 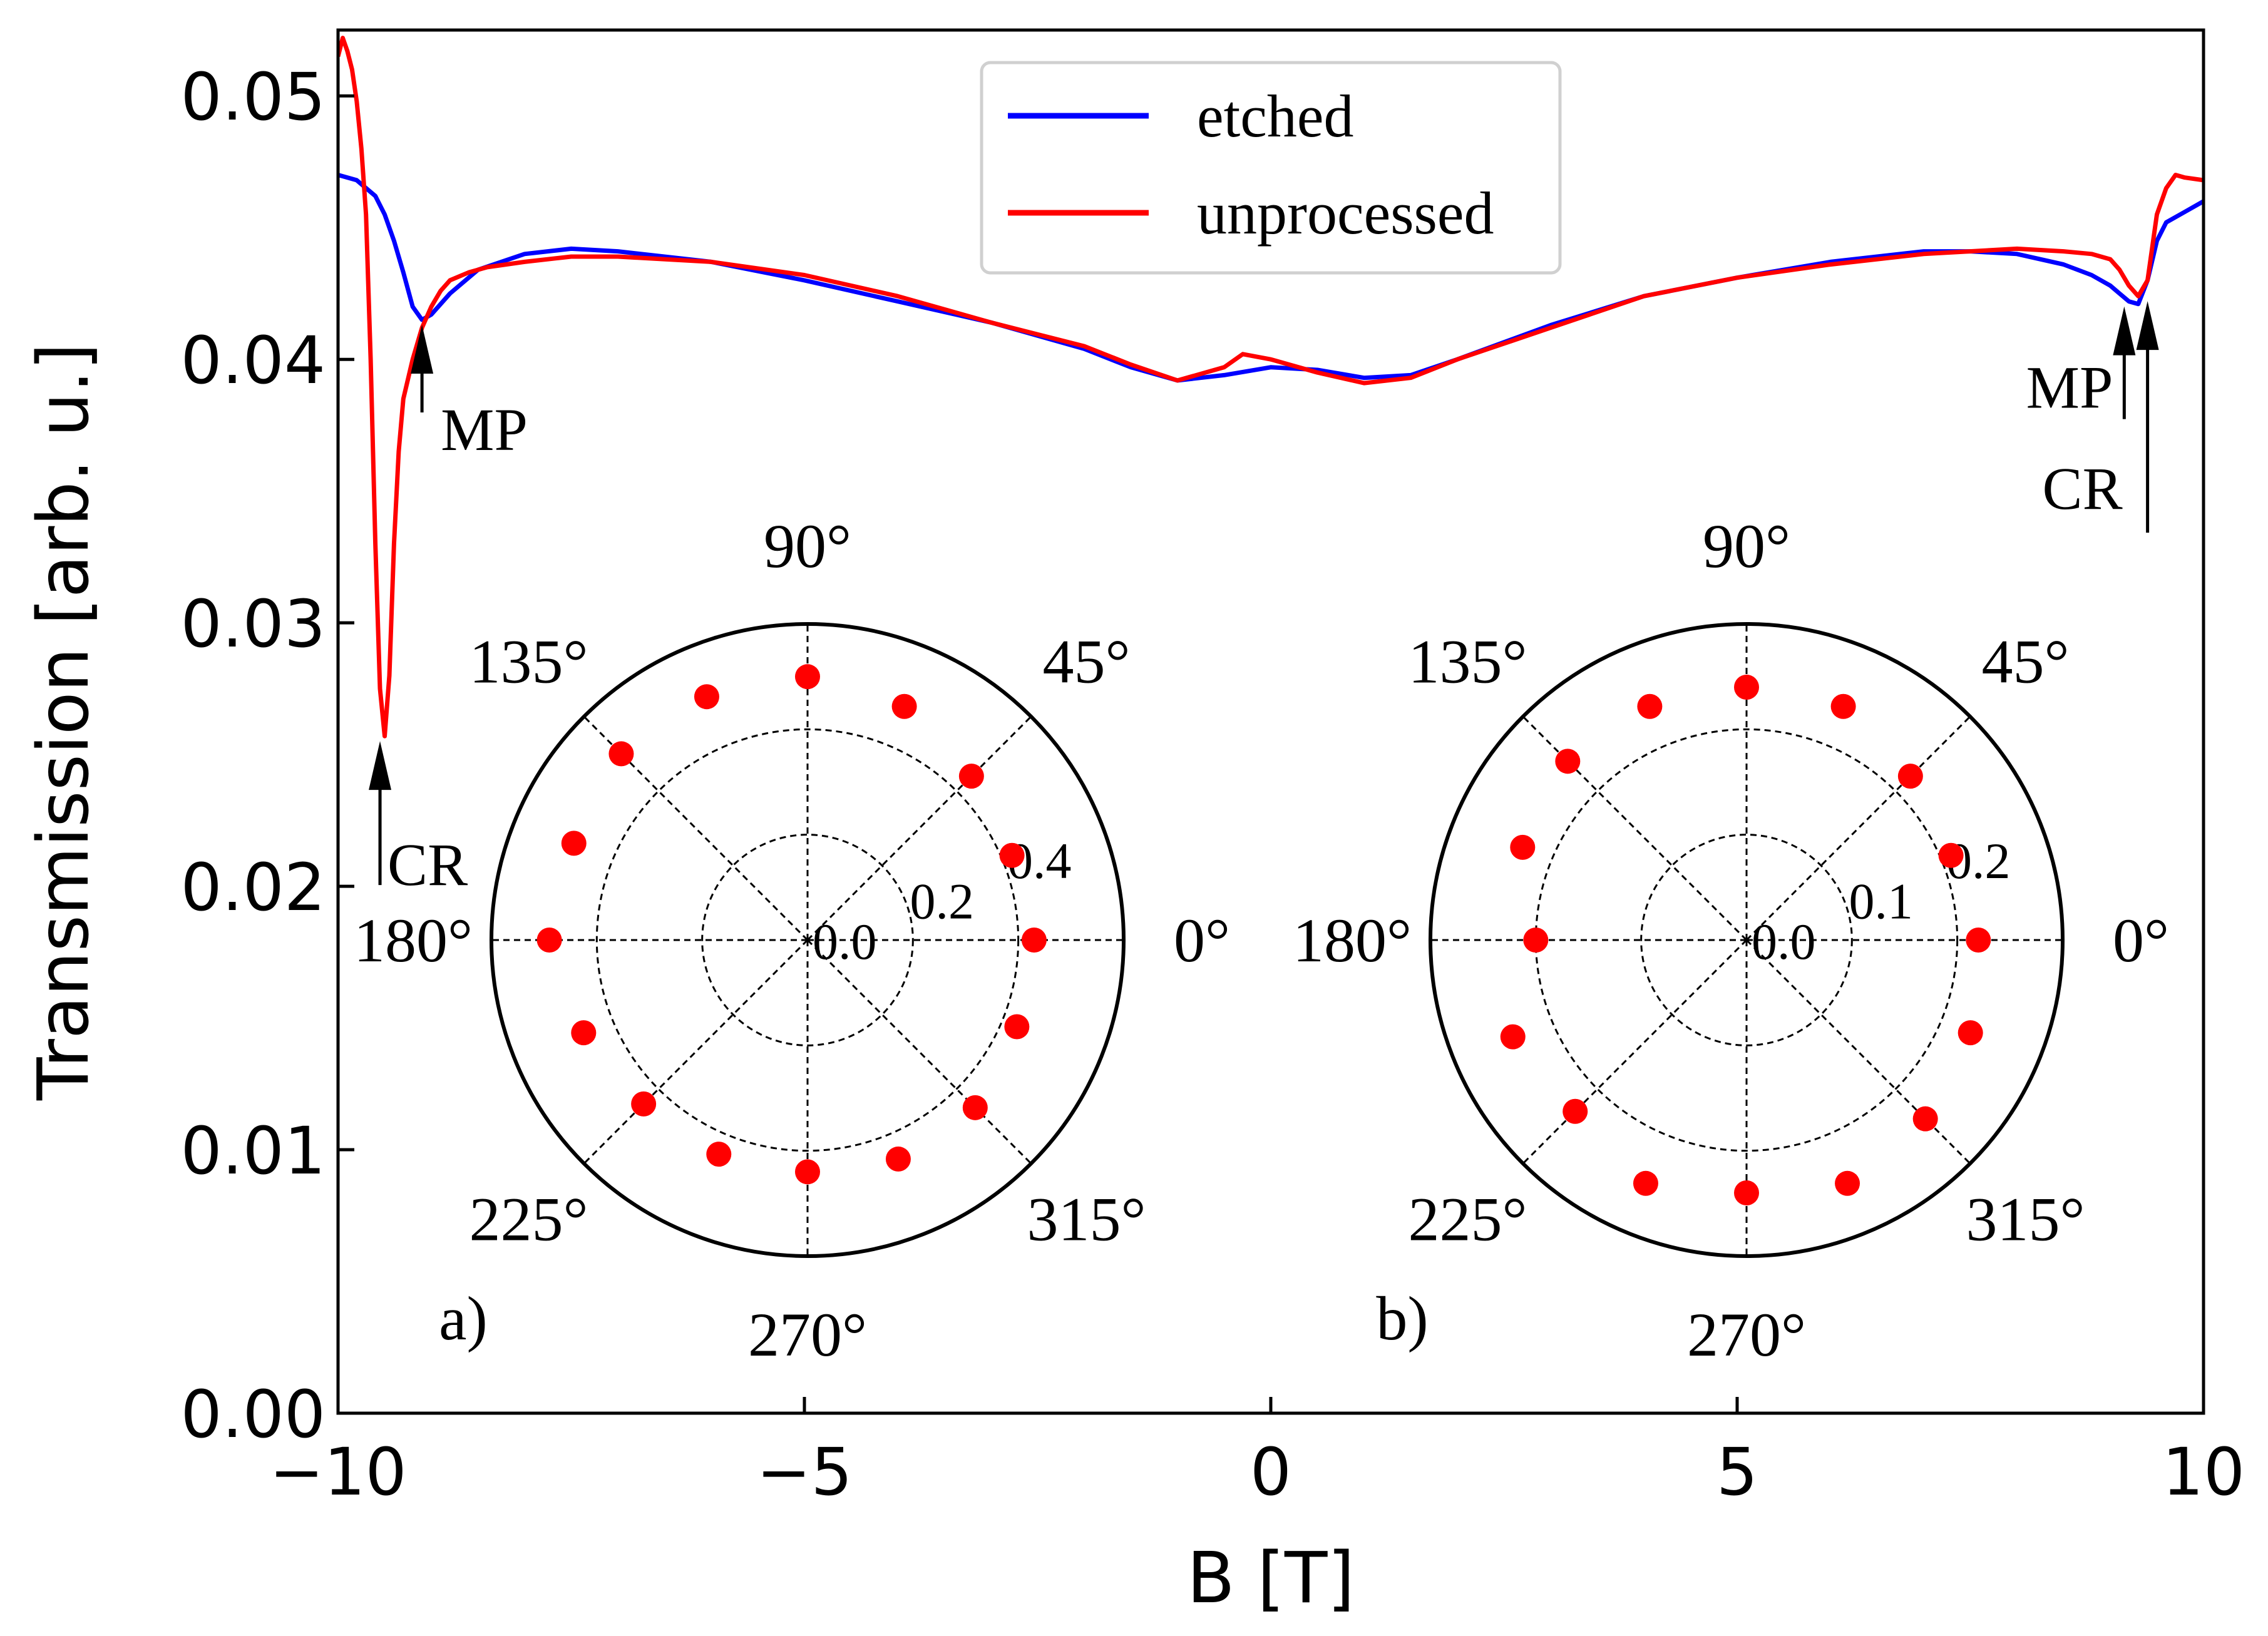 What do you see at coordinates (463, 1318) in the screenshot?
I see `panel-label: a)` at bounding box center [463, 1318].